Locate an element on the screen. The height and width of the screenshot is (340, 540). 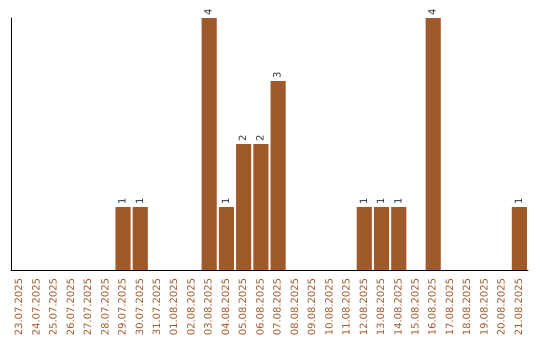
x-tick-label: 27.07.2025 is located at coordinates (88, 307).